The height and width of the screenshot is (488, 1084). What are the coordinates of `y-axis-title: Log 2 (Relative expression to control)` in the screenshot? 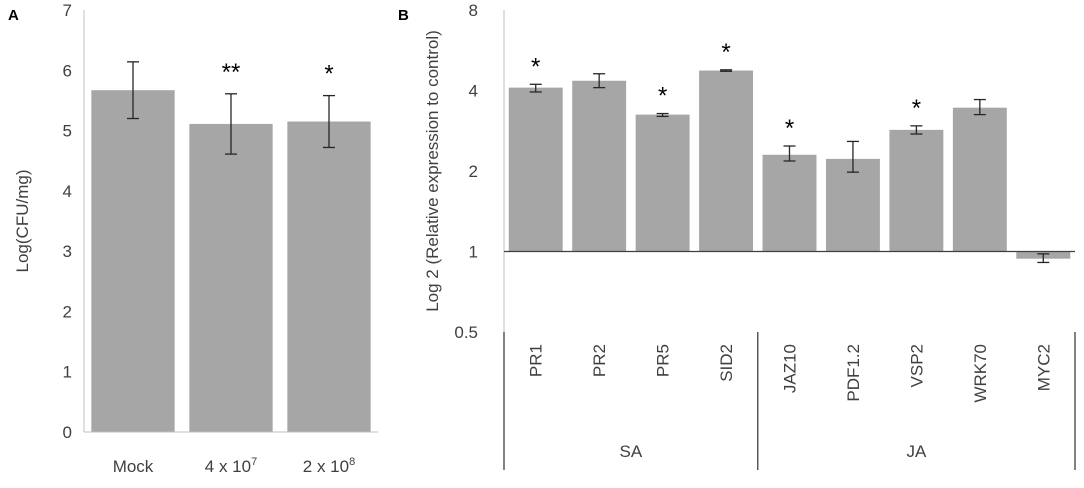 It's located at (432, 171).